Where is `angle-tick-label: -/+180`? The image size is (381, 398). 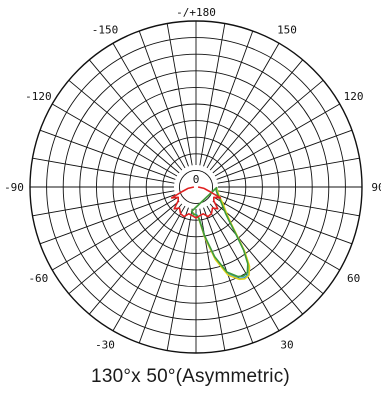
angle-tick-label: -/+180 is located at coordinates (196, 12).